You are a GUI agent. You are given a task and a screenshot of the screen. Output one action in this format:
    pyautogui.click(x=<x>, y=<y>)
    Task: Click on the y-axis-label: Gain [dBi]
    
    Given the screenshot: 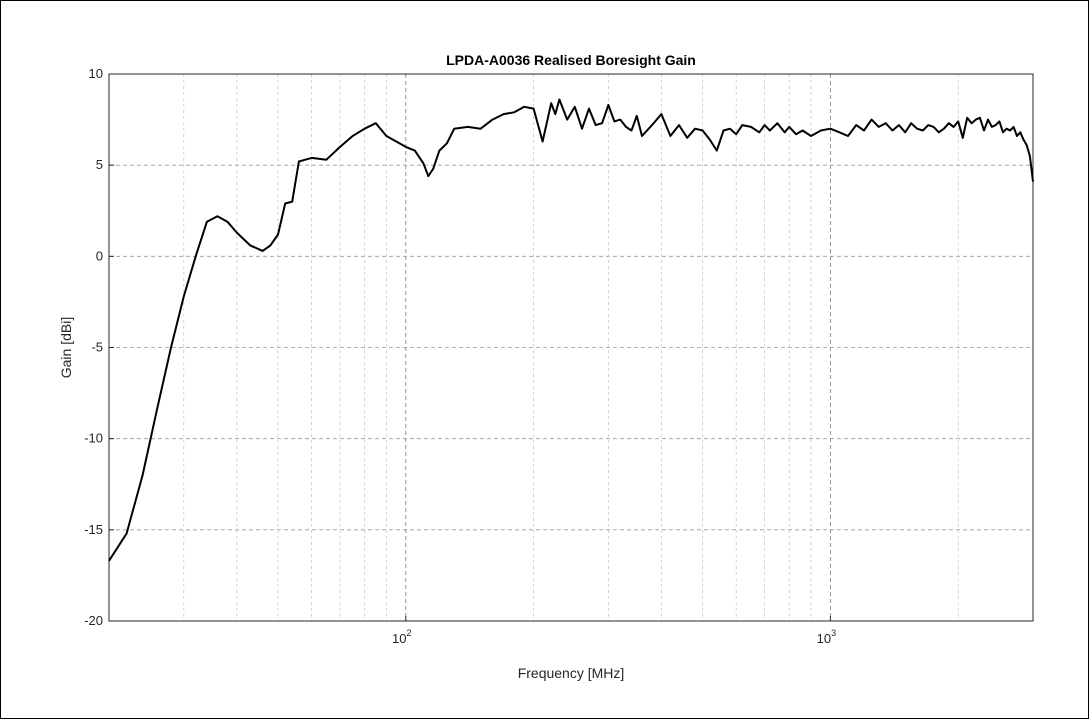 What is the action you would take?
    pyautogui.click(x=66, y=347)
    